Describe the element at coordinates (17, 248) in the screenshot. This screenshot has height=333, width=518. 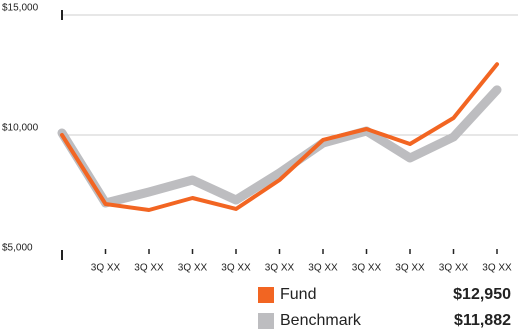
I see `y-tick-label: $5,000` at that location.